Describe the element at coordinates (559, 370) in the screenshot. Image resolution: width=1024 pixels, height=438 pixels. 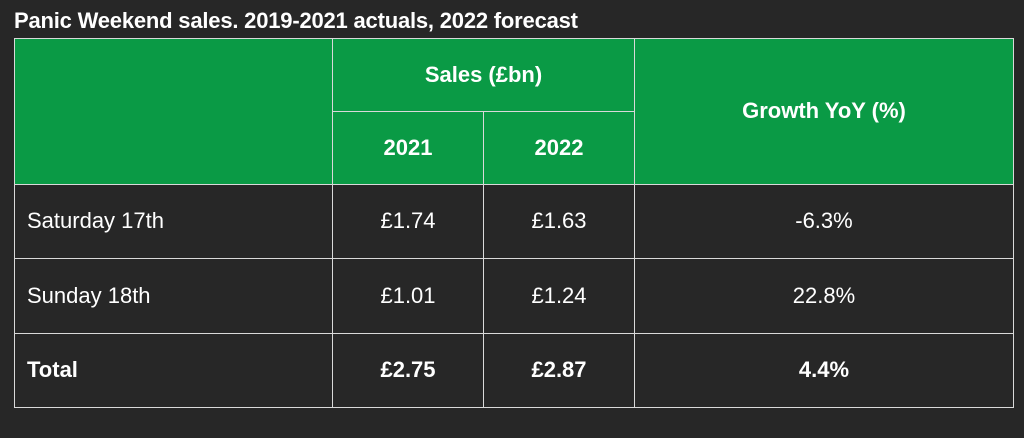
I see `cell-2022-total: £2.87` at that location.